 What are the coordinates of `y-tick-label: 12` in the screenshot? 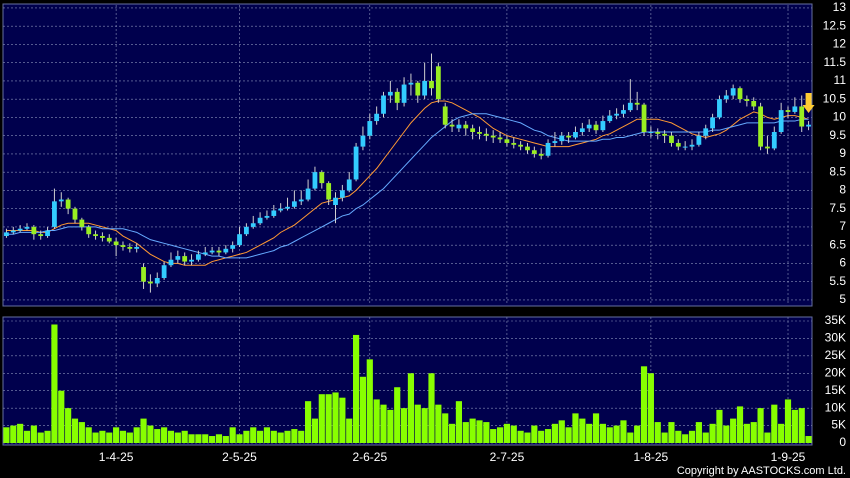 It's located at (840, 44).